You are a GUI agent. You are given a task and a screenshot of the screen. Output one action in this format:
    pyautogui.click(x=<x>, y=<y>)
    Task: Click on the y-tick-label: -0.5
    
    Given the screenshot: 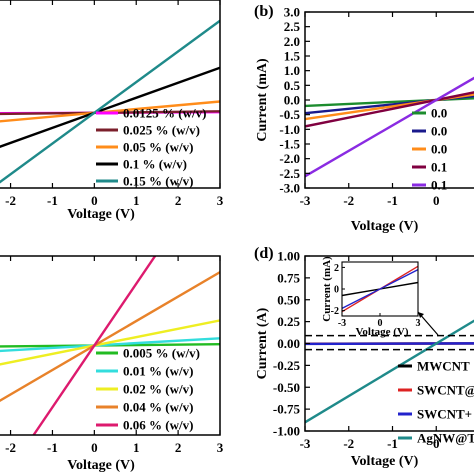 What is the action you would take?
    pyautogui.click(x=289, y=114)
    